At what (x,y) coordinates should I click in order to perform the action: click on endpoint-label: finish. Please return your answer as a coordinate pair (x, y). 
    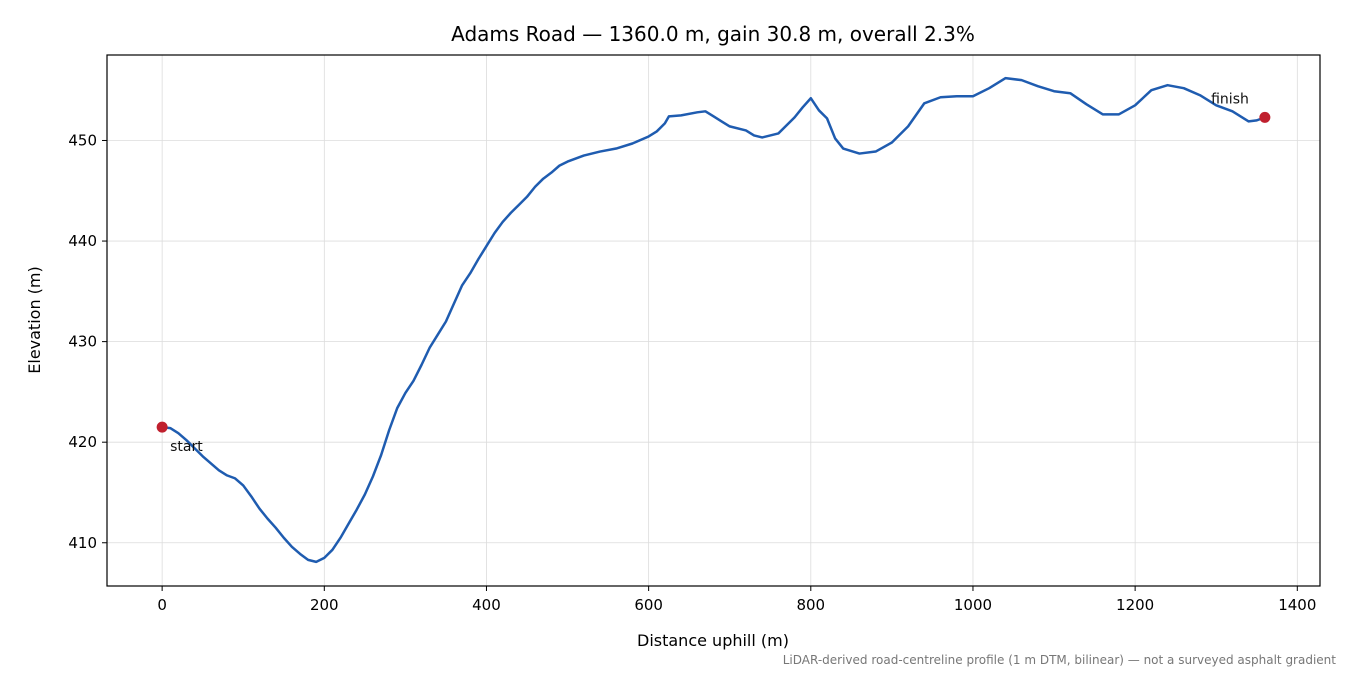
    Looking at the image, I should click on (1230, 99).